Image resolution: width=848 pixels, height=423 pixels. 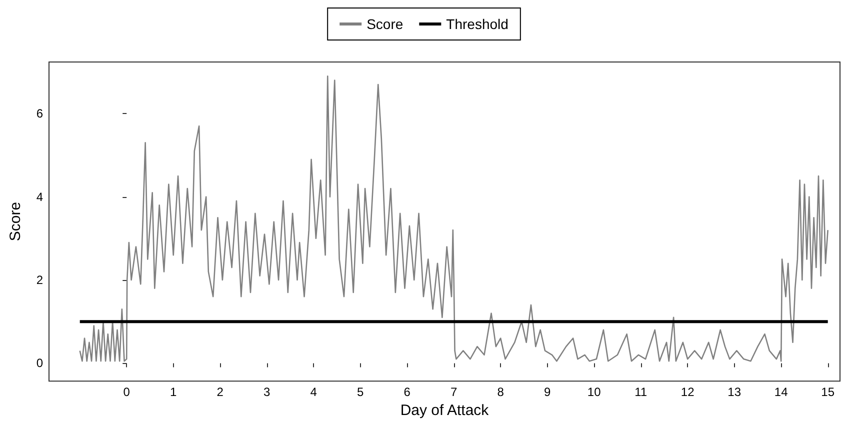 What do you see at coordinates (445, 410) in the screenshot?
I see `x-axis-title: Day of Attack` at bounding box center [445, 410].